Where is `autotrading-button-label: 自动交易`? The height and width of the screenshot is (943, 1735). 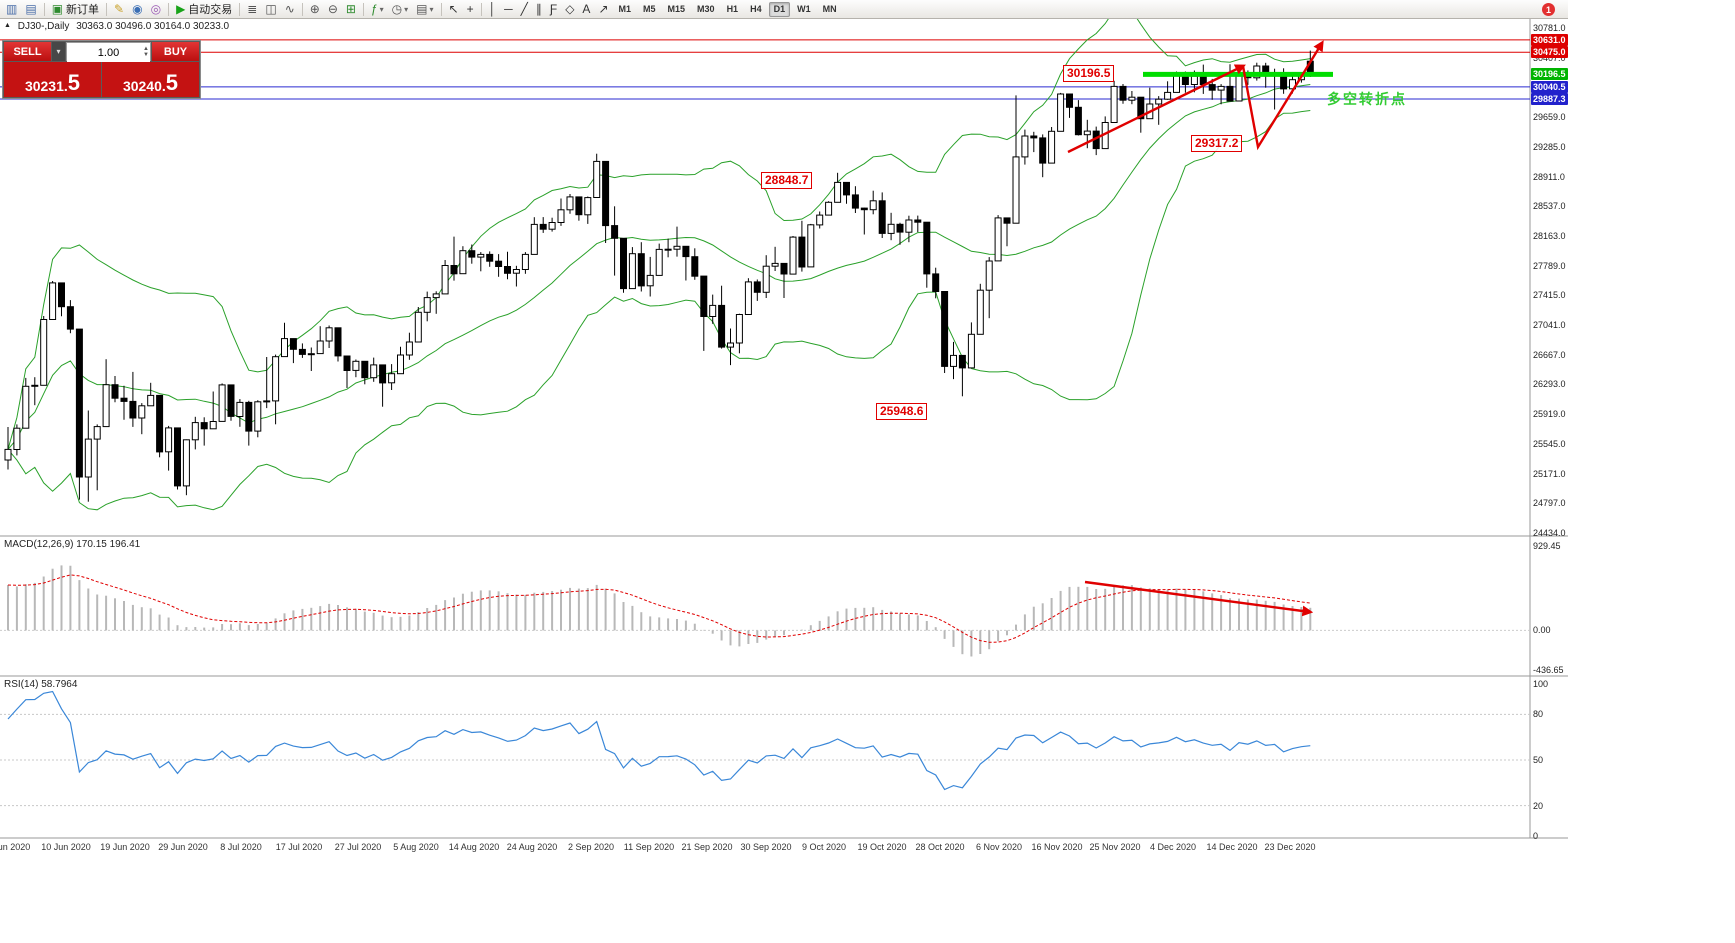
autotrading-button-label: 自动交易 is located at coordinates (210, 10).